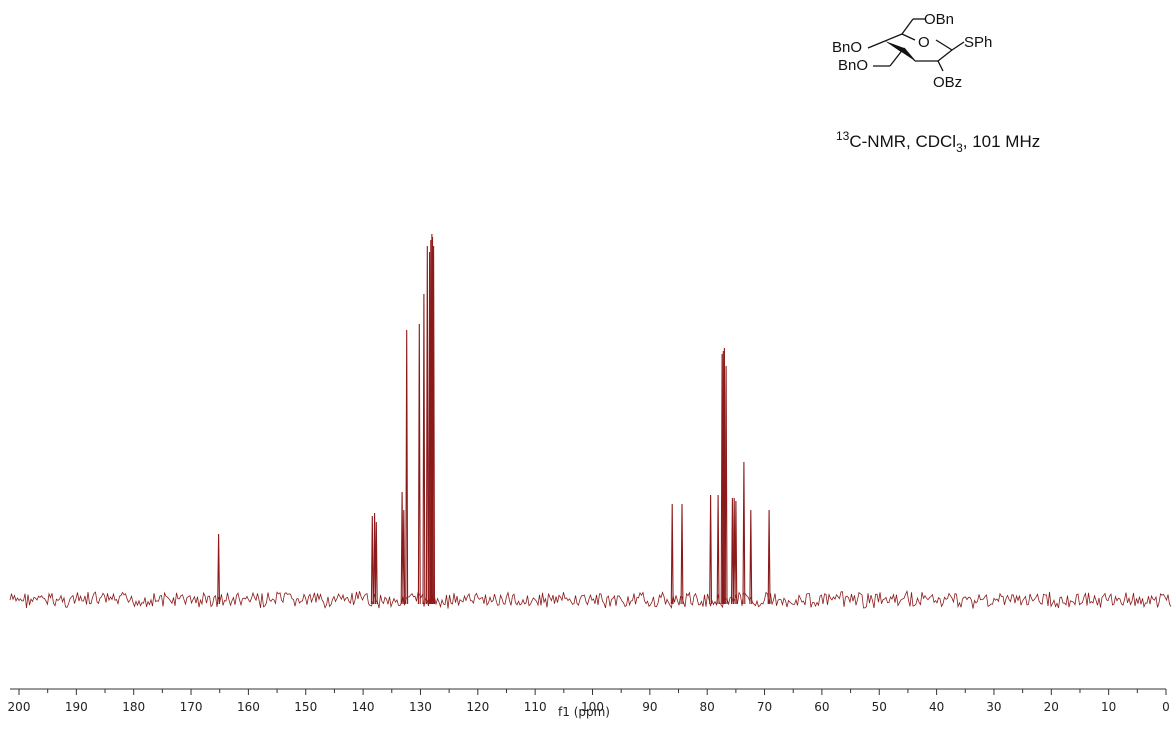  What do you see at coordinates (434, 425) in the screenshot?
I see `peak-127.7` at bounding box center [434, 425].